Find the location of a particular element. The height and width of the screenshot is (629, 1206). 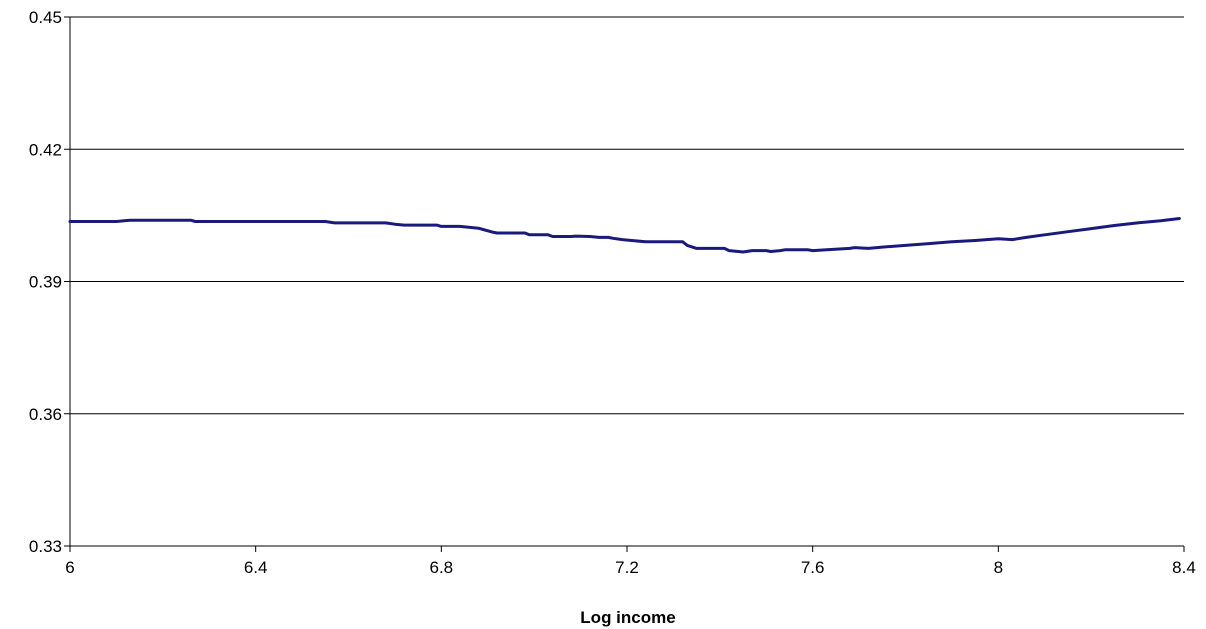

y-tick-label: 0.39 is located at coordinates (45, 282).